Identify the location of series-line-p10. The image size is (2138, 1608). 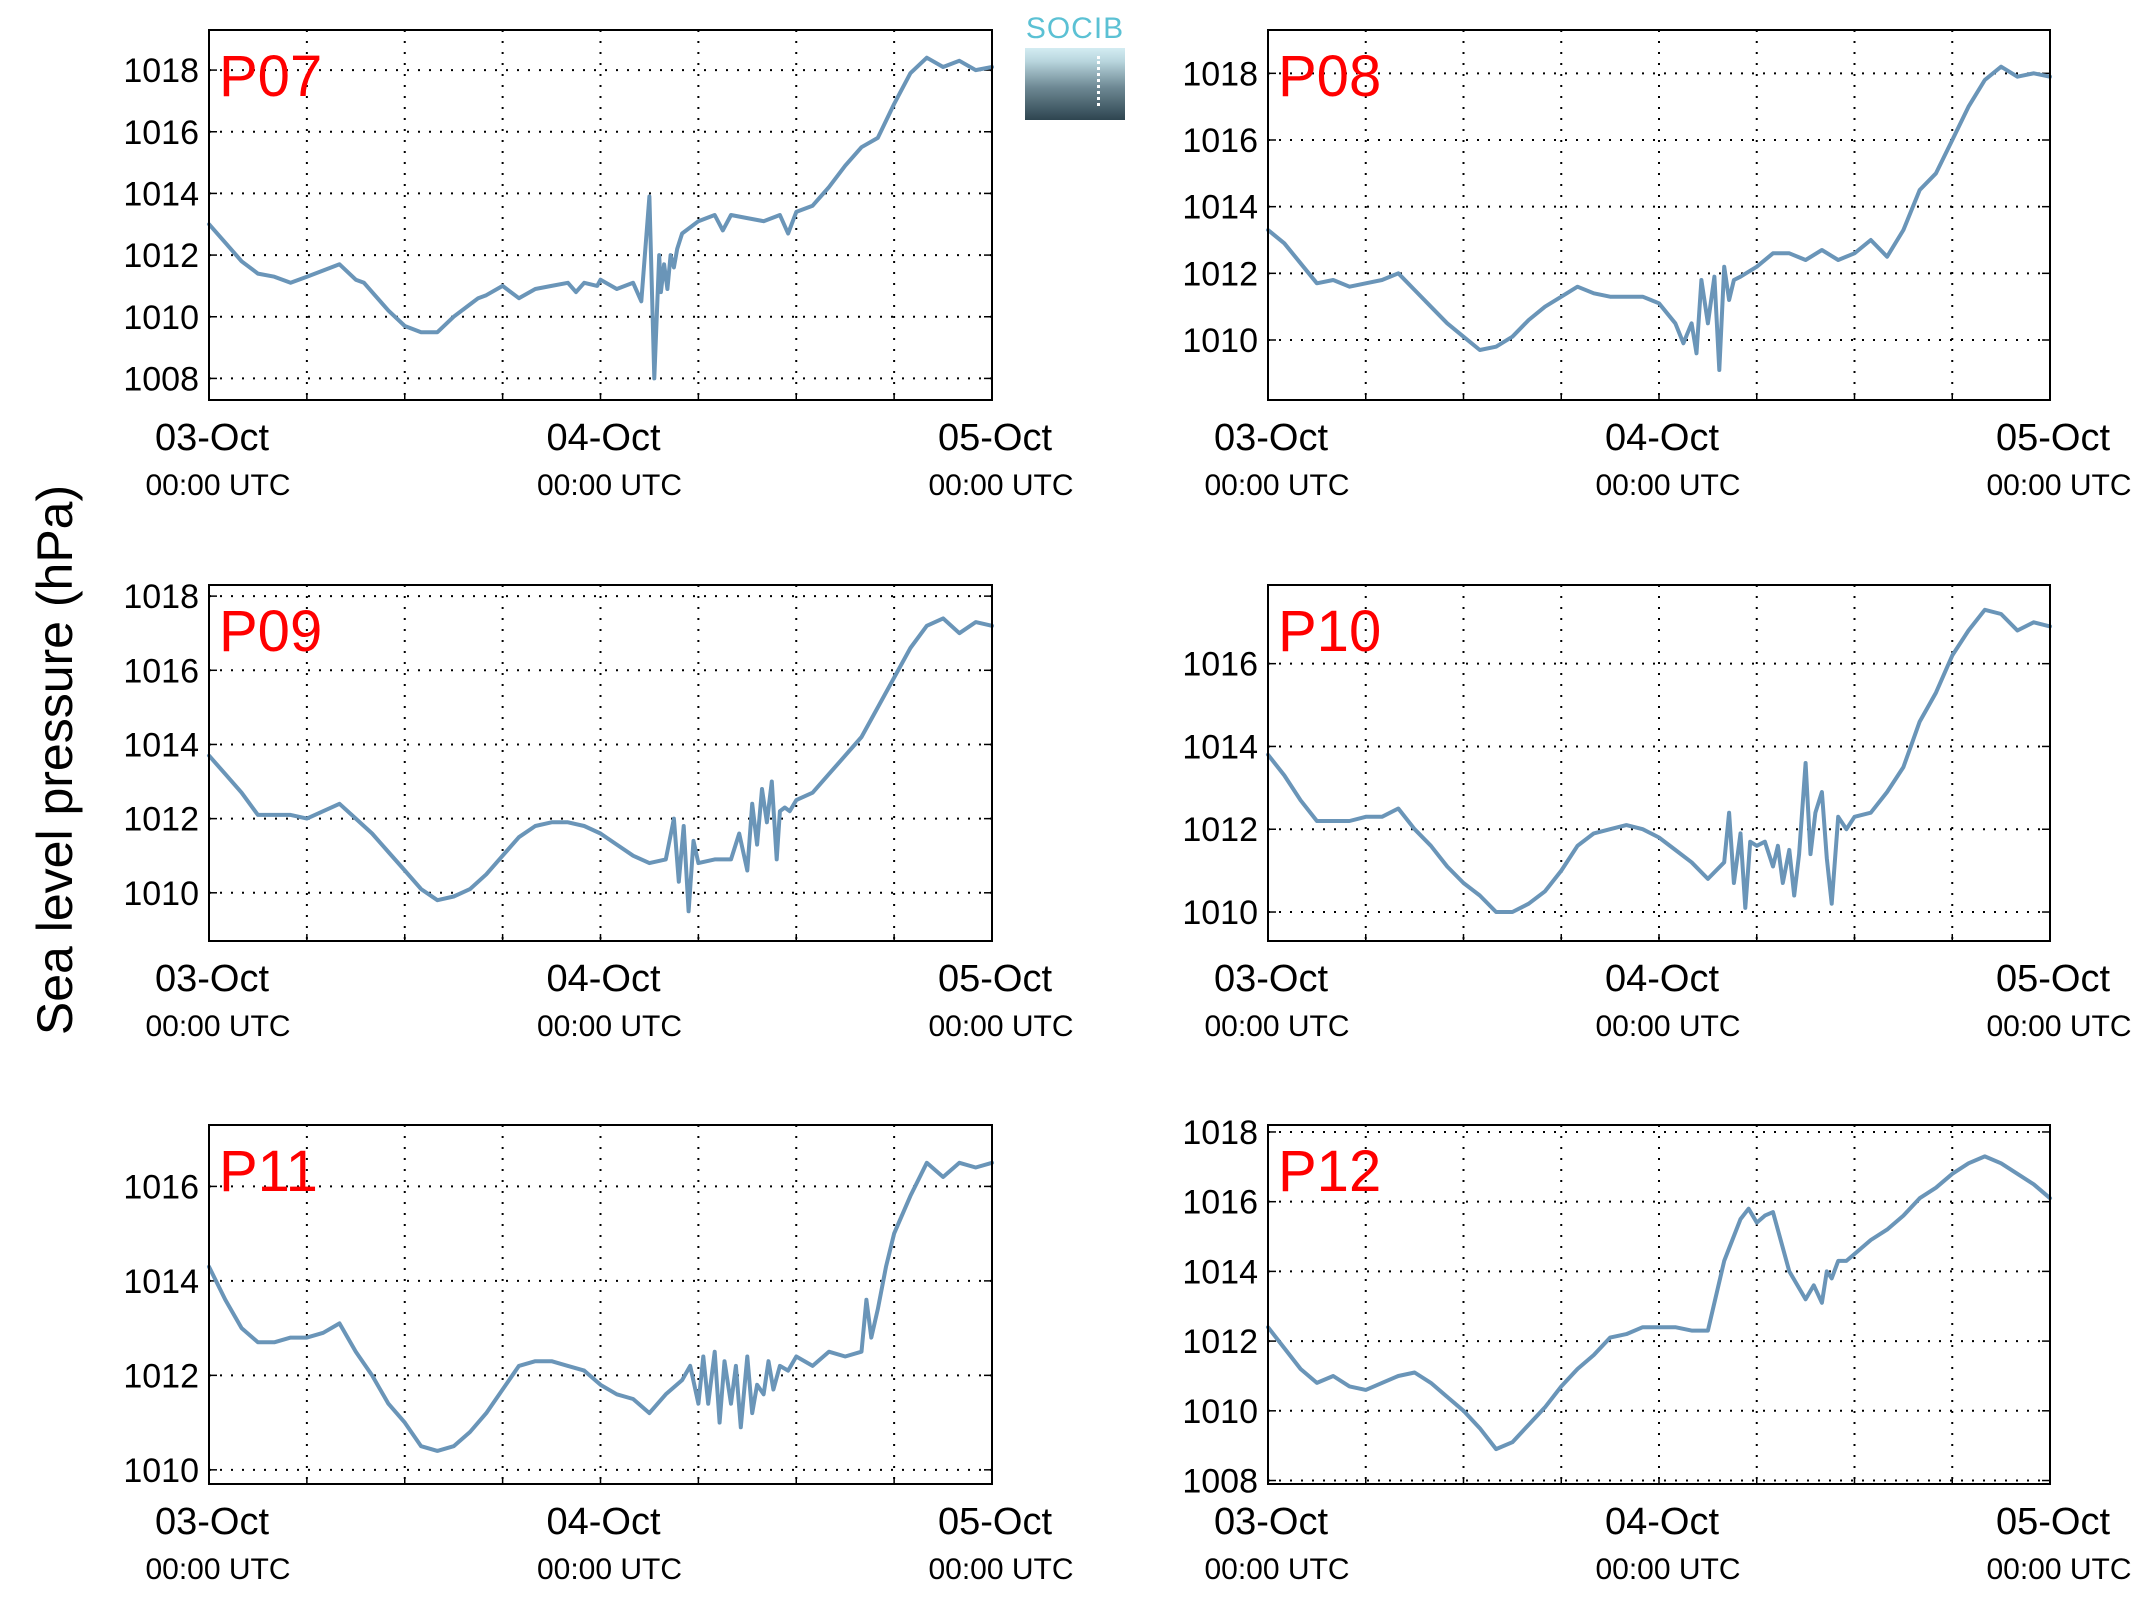
(1659, 760).